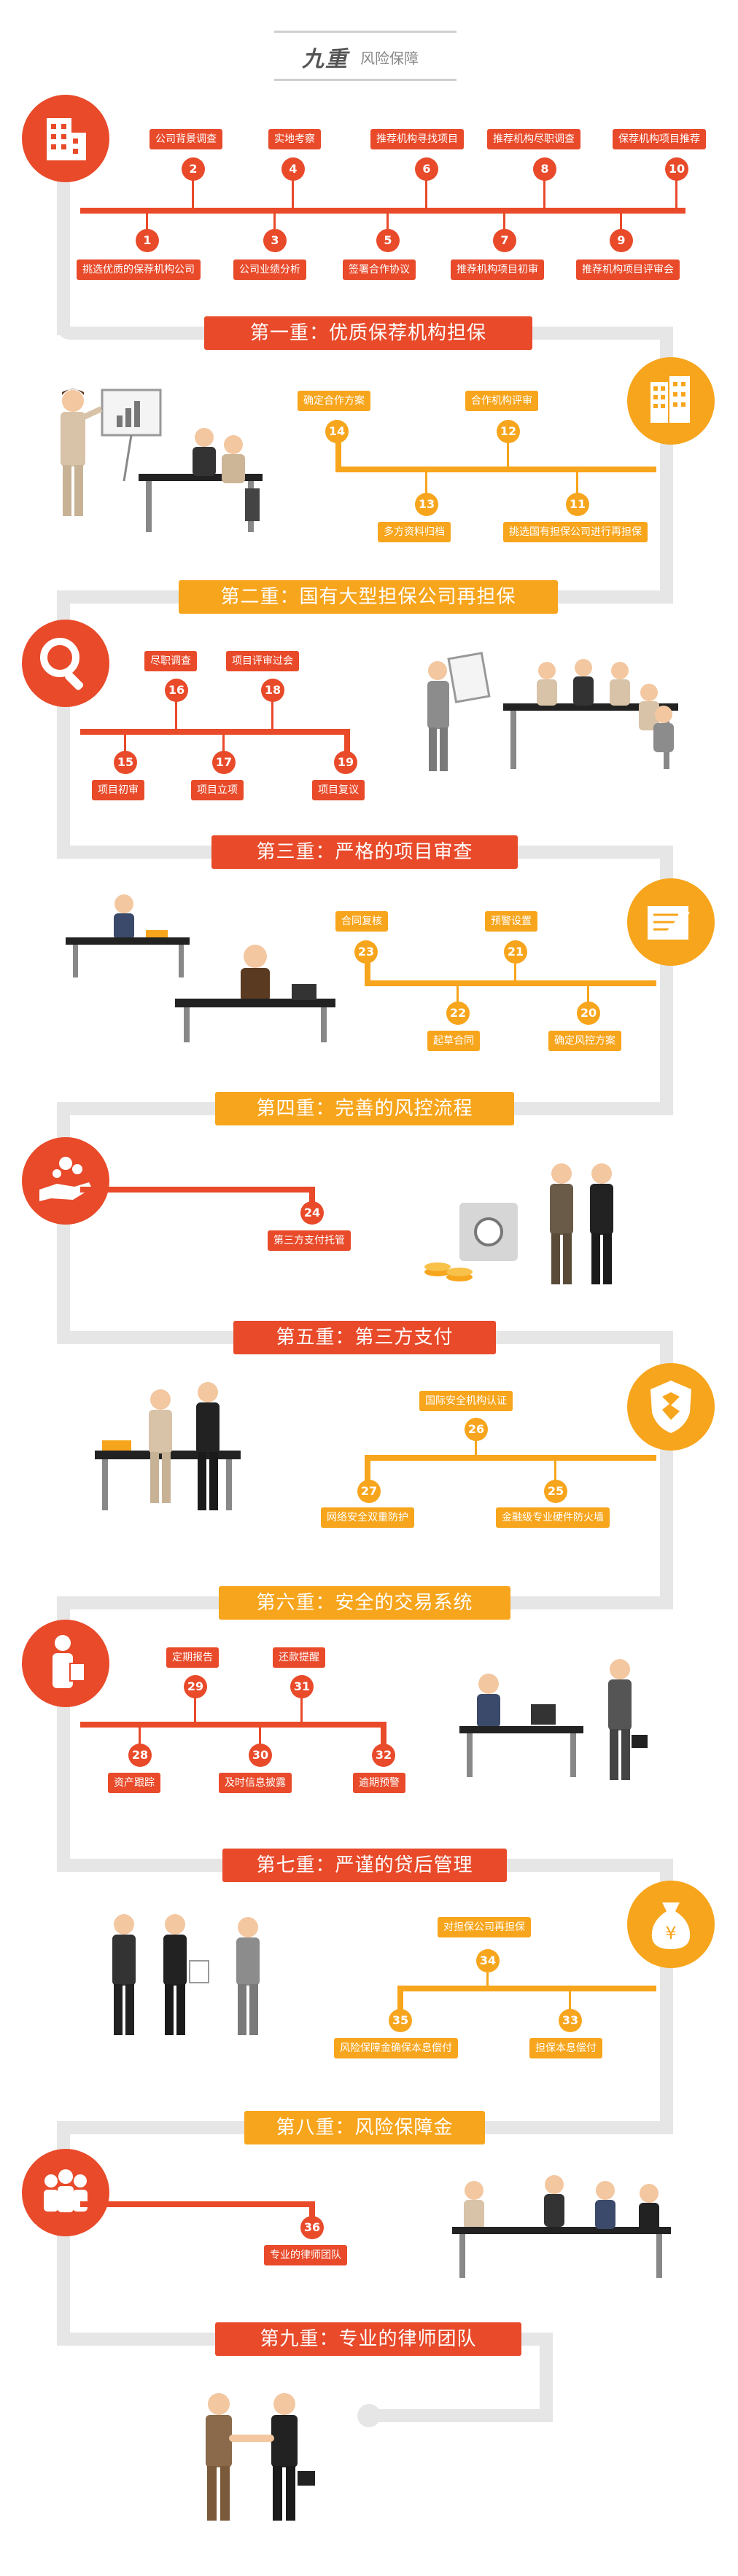 This screenshot has width=738, height=2576. I want to click on step-number: 33, so click(570, 2020).